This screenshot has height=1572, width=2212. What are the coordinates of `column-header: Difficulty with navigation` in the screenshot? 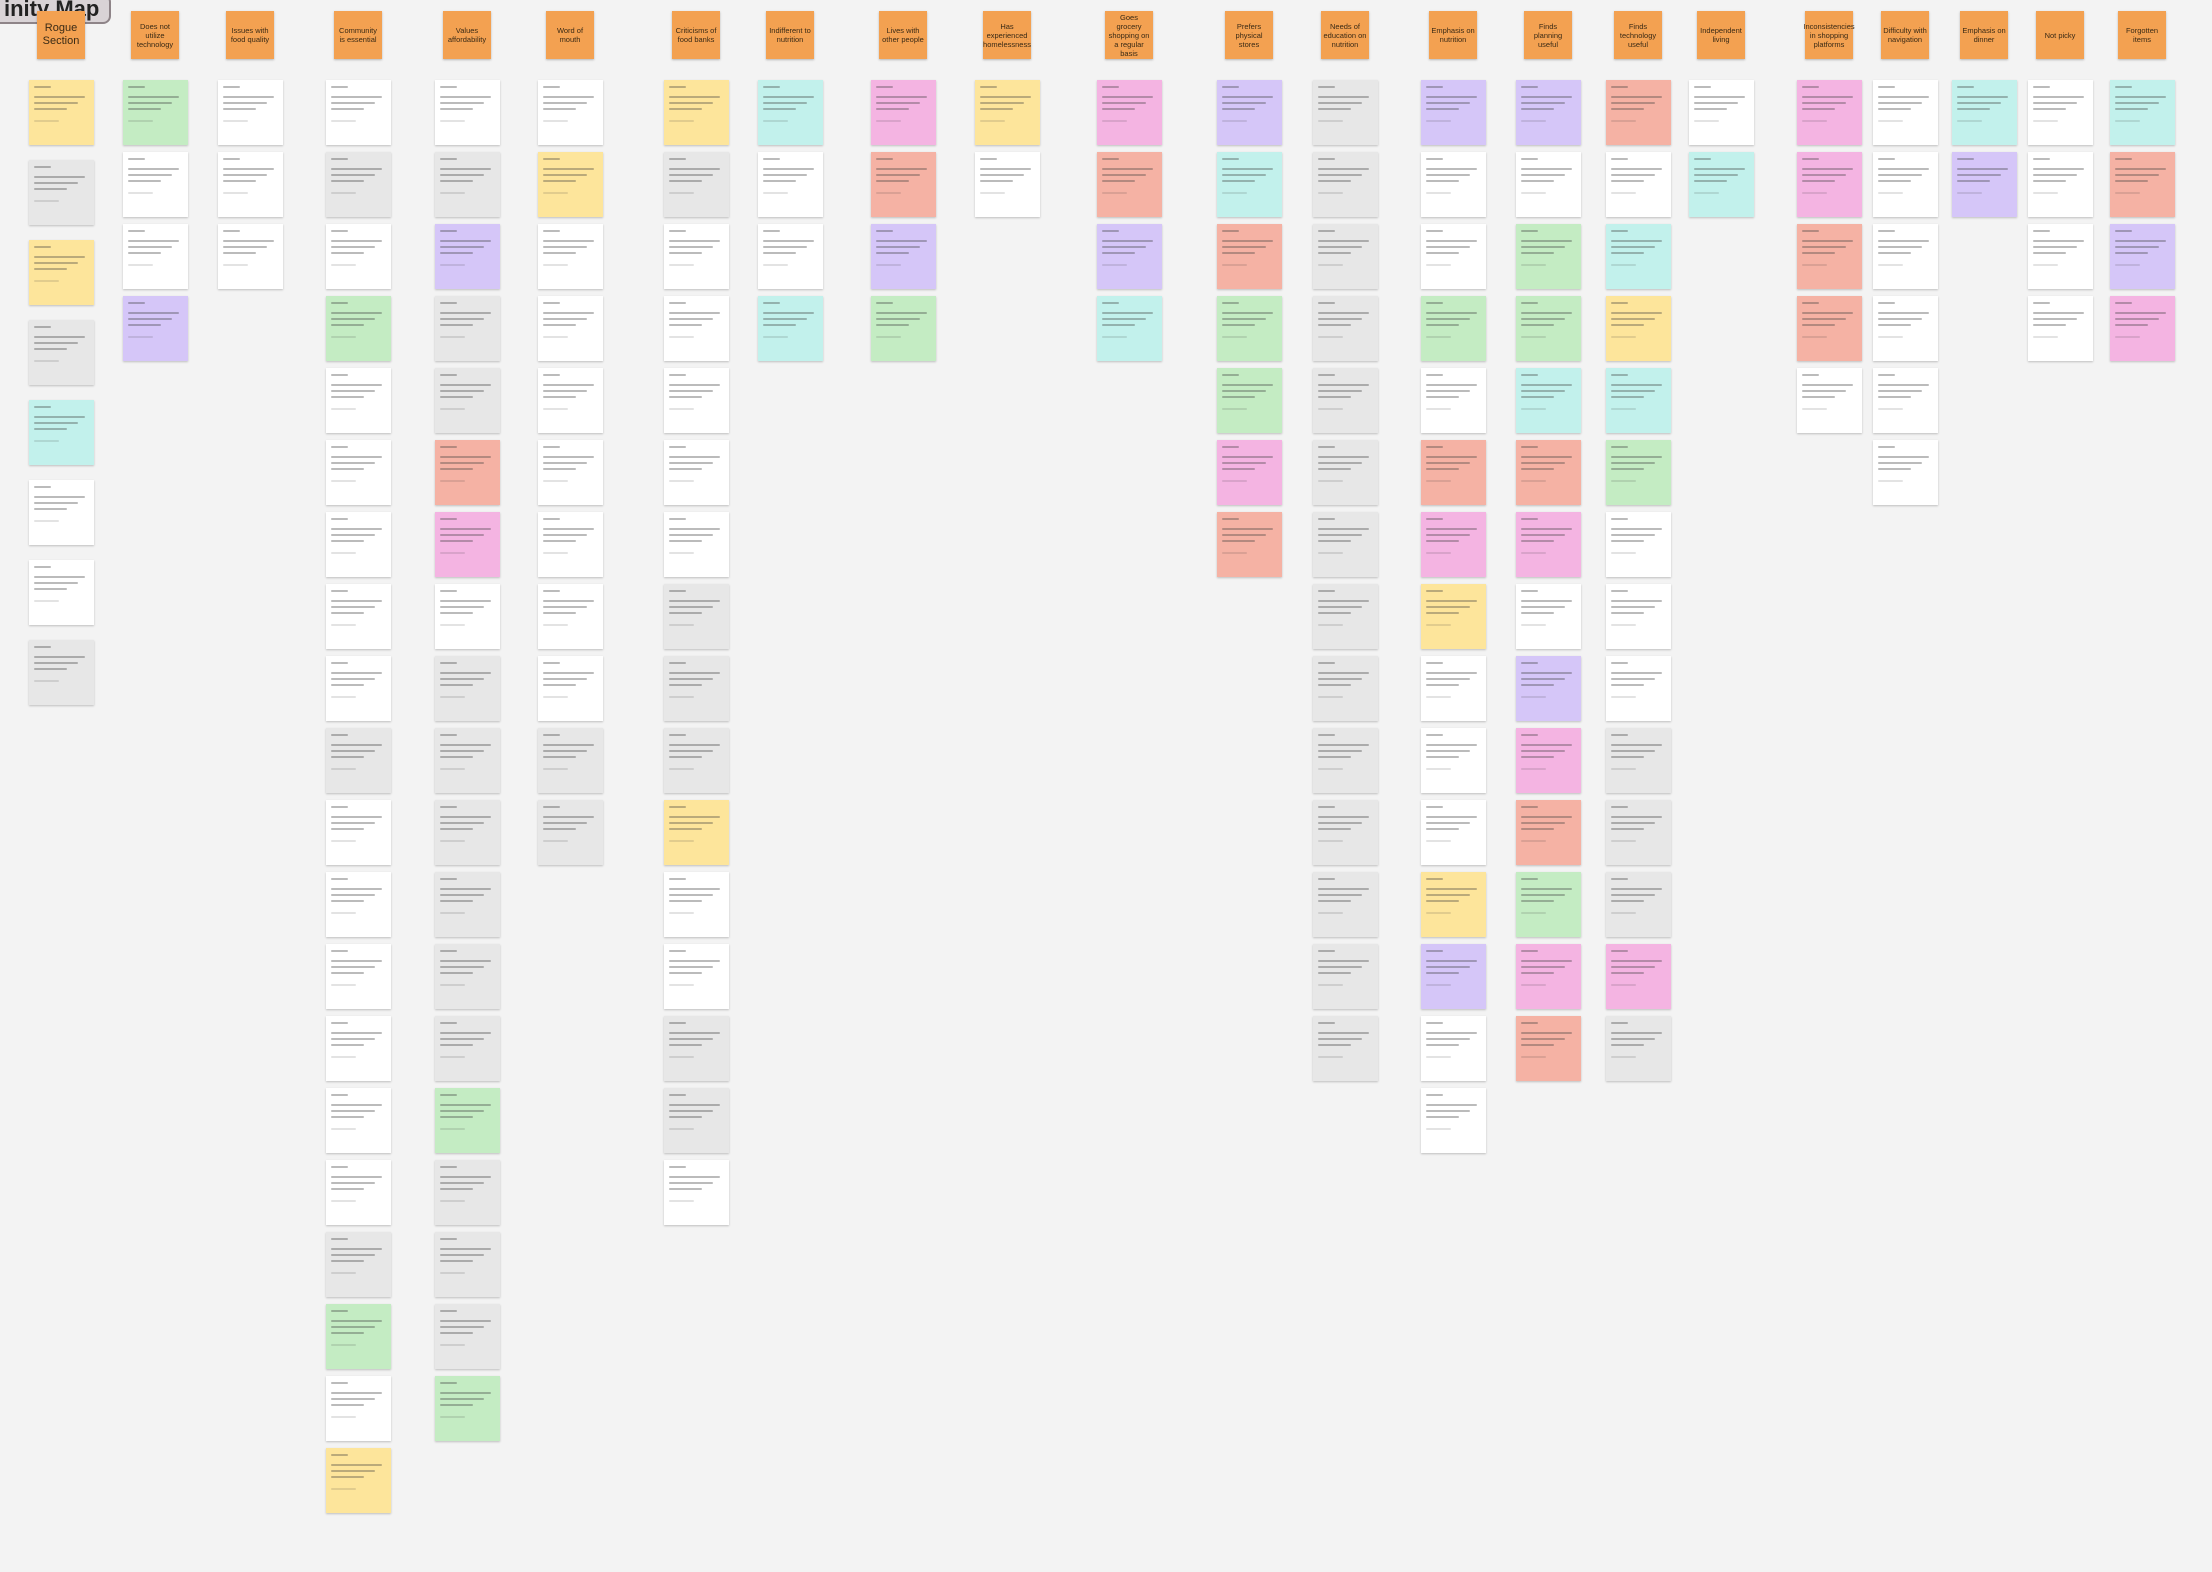 It's located at (1905, 35).